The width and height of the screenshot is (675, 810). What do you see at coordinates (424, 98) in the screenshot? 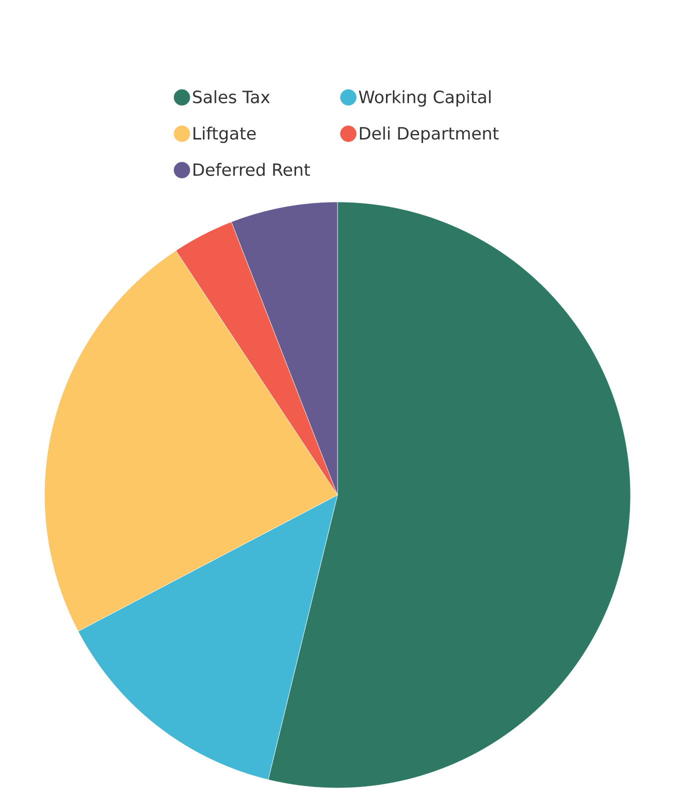
I see `legend-label: Working Capital` at bounding box center [424, 98].